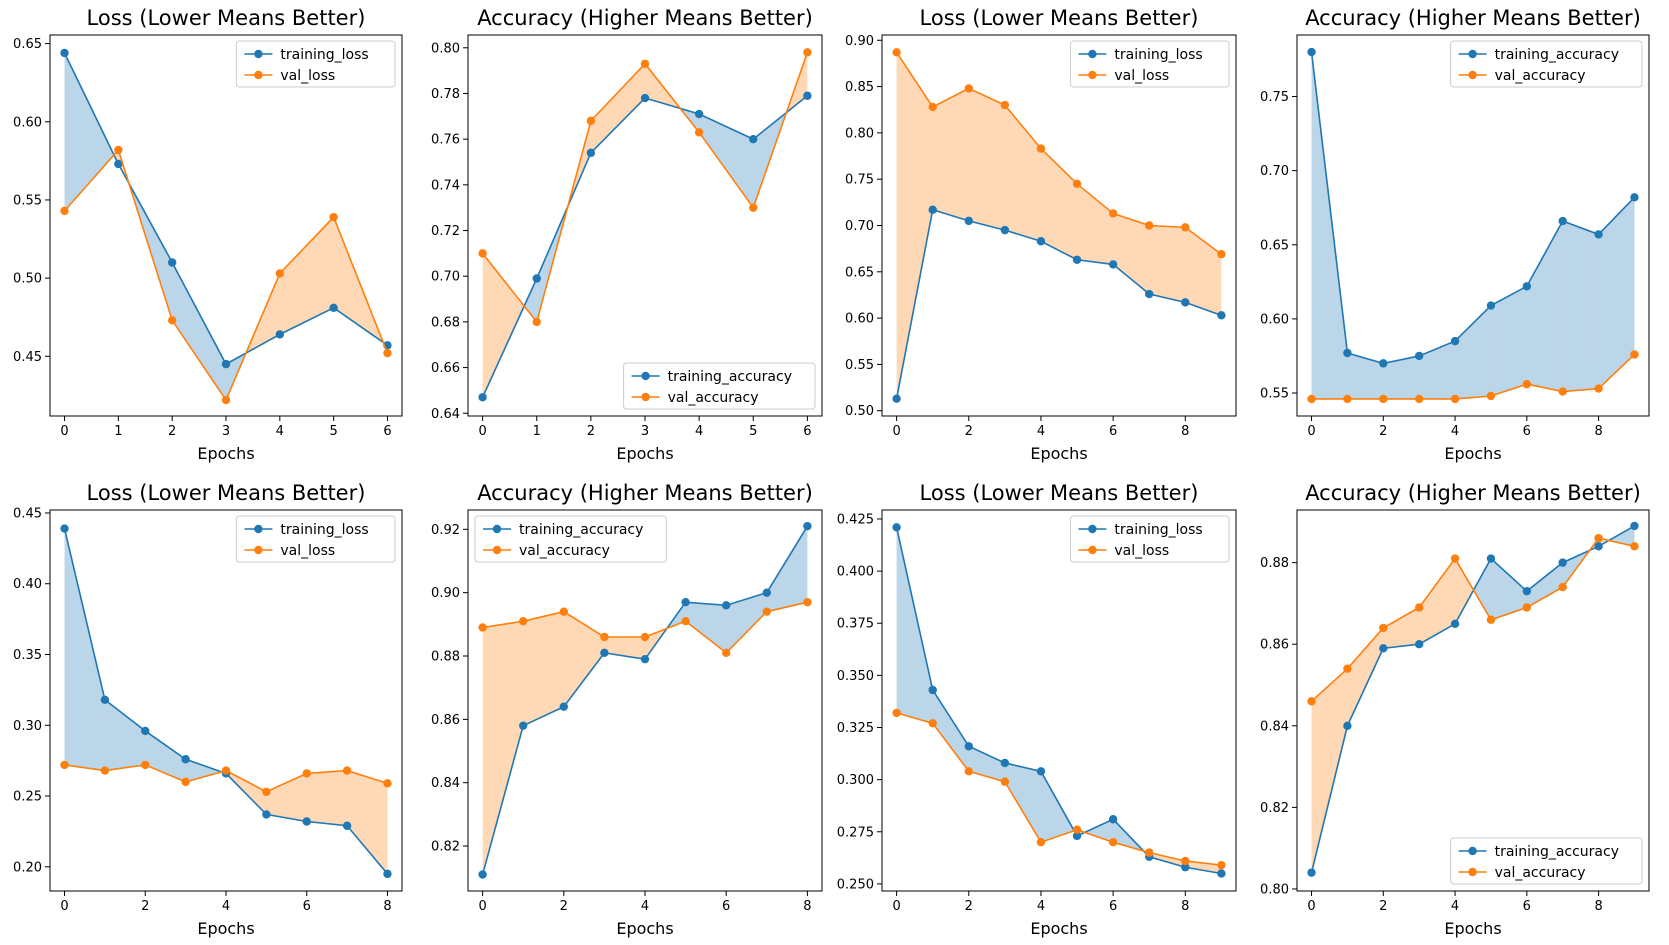  I want to click on legend: training_loss val_loss, so click(315, 539).